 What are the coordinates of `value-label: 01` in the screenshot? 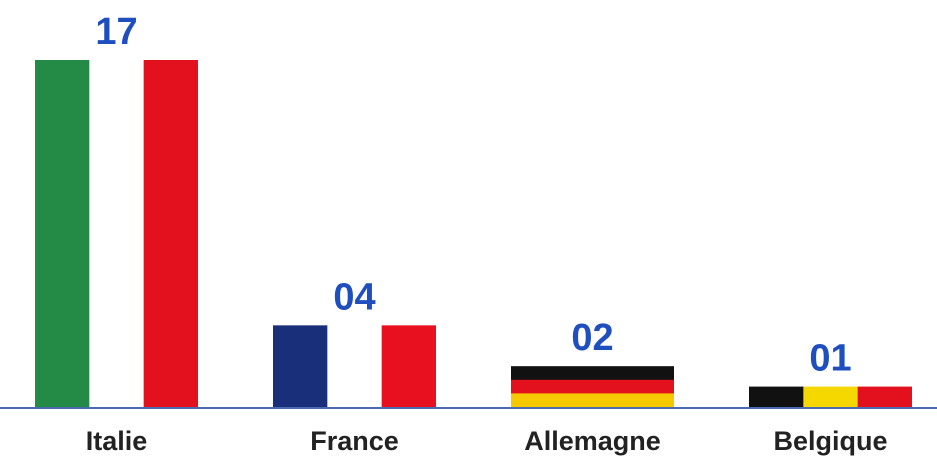 It's located at (830, 359).